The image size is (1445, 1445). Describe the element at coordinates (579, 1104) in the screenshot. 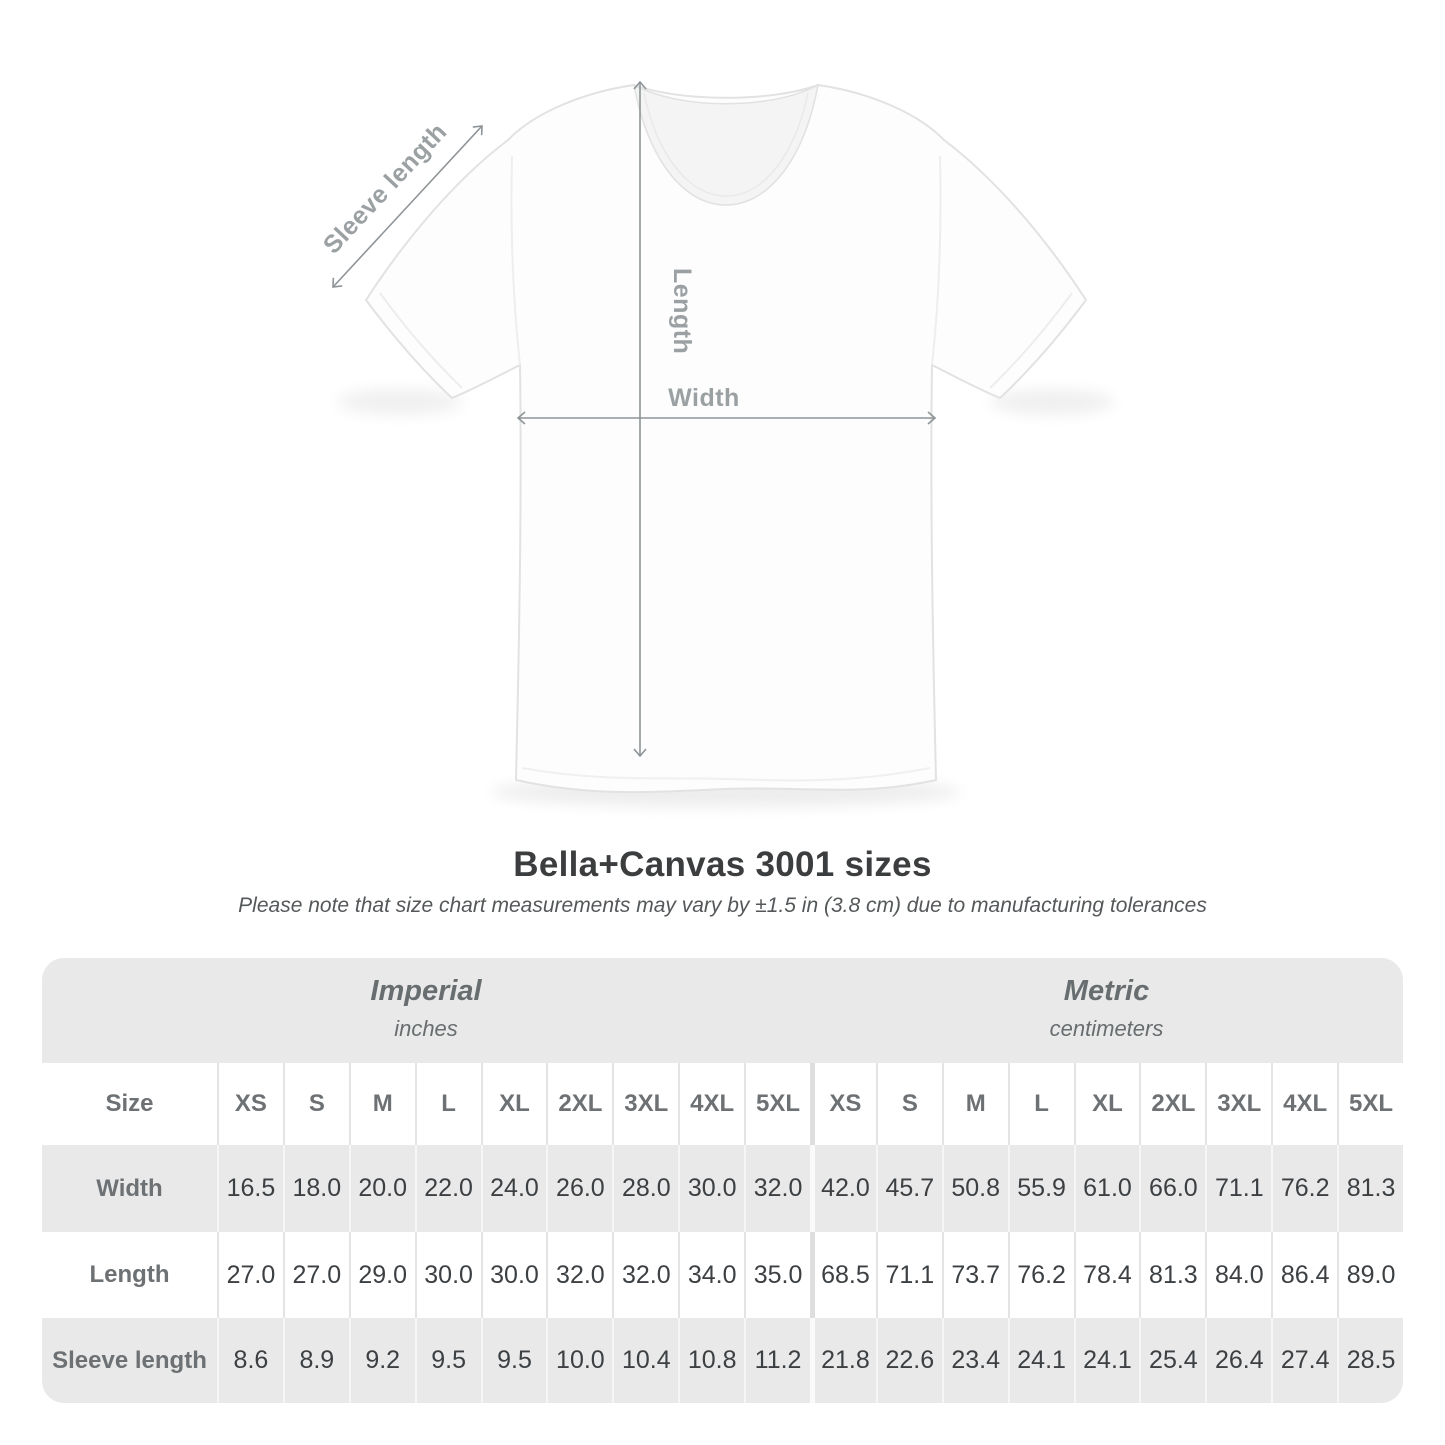

I see `size-header-imperial-2xl: 2XL` at that location.